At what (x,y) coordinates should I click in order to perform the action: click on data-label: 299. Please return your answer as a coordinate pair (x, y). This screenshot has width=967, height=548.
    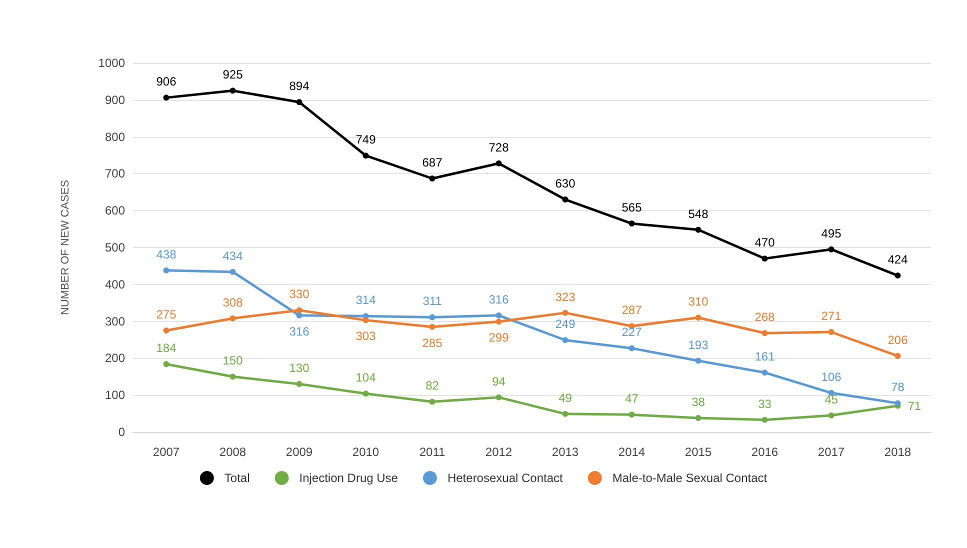
    Looking at the image, I should click on (499, 337).